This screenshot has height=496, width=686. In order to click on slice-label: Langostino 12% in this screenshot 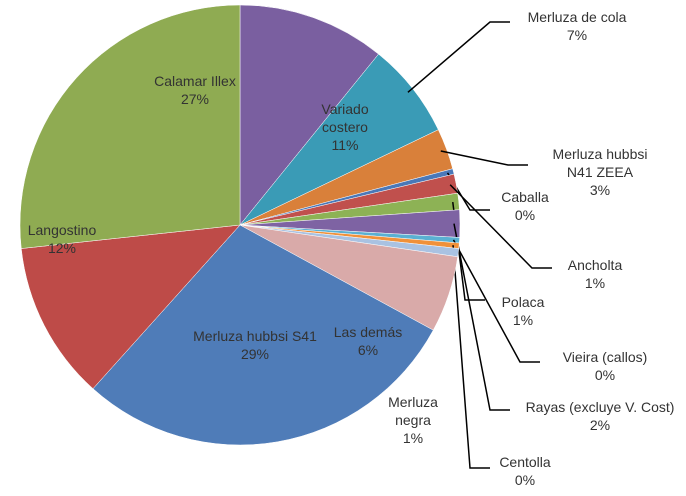, I will do `click(62, 239)`.